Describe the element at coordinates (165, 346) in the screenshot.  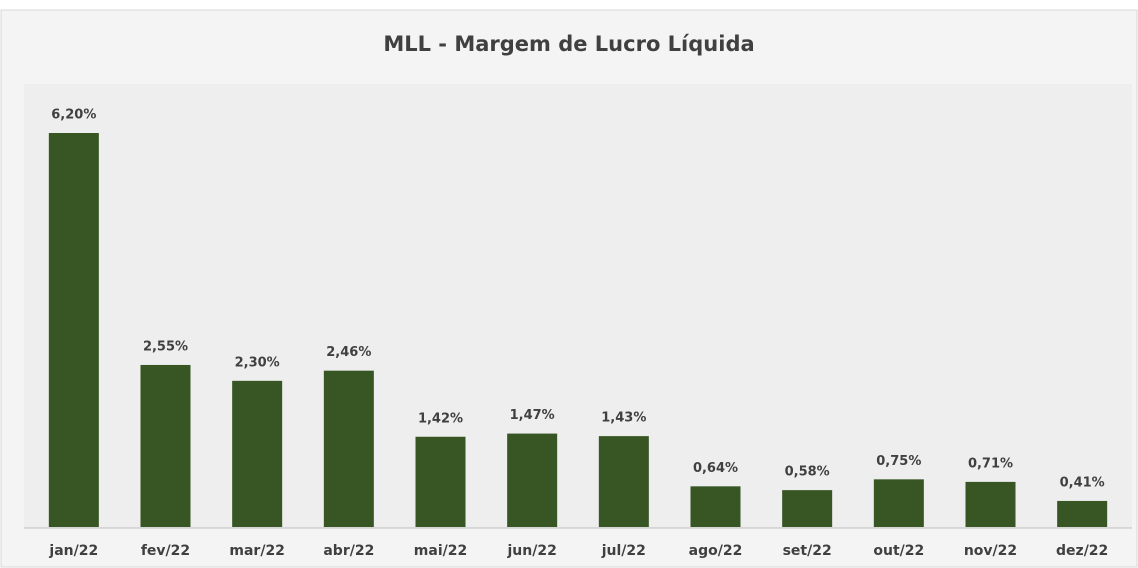
I see `data-label: 2,55%` at that location.